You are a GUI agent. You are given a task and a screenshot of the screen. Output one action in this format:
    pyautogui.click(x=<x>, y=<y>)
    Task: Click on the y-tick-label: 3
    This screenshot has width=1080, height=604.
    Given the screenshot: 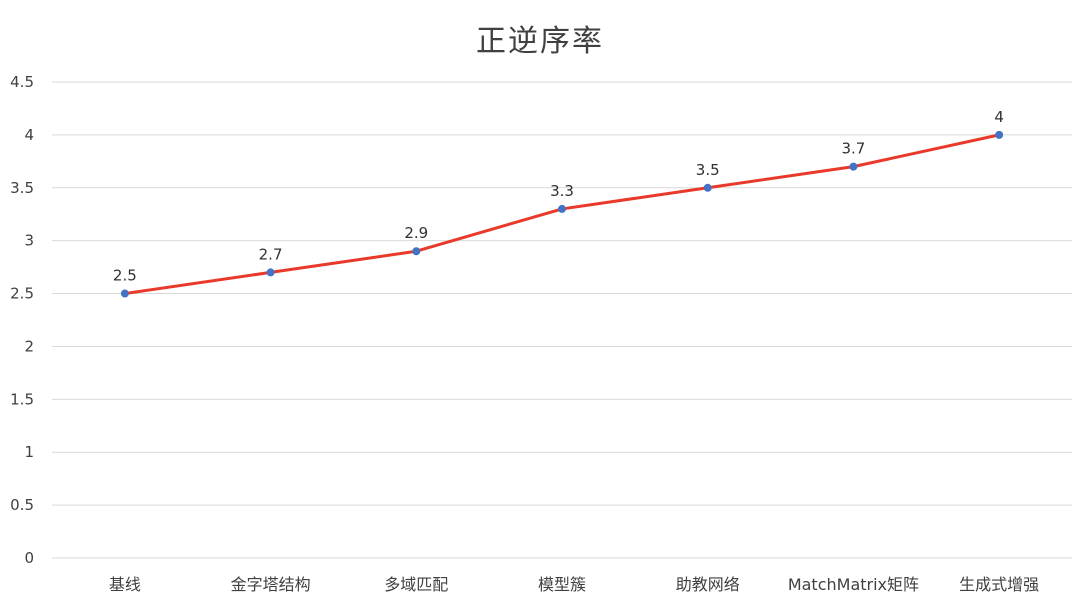 What is the action you would take?
    pyautogui.click(x=29, y=241)
    